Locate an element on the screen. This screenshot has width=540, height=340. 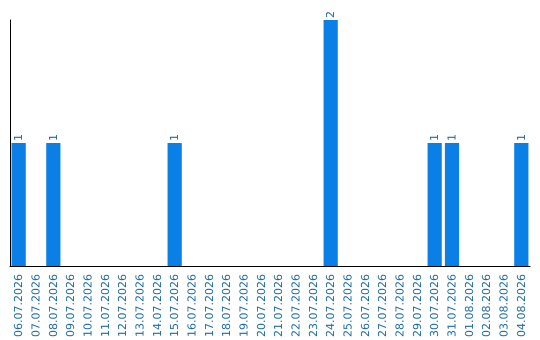
x-tick-label: 12.07.2026 is located at coordinates (123, 306).